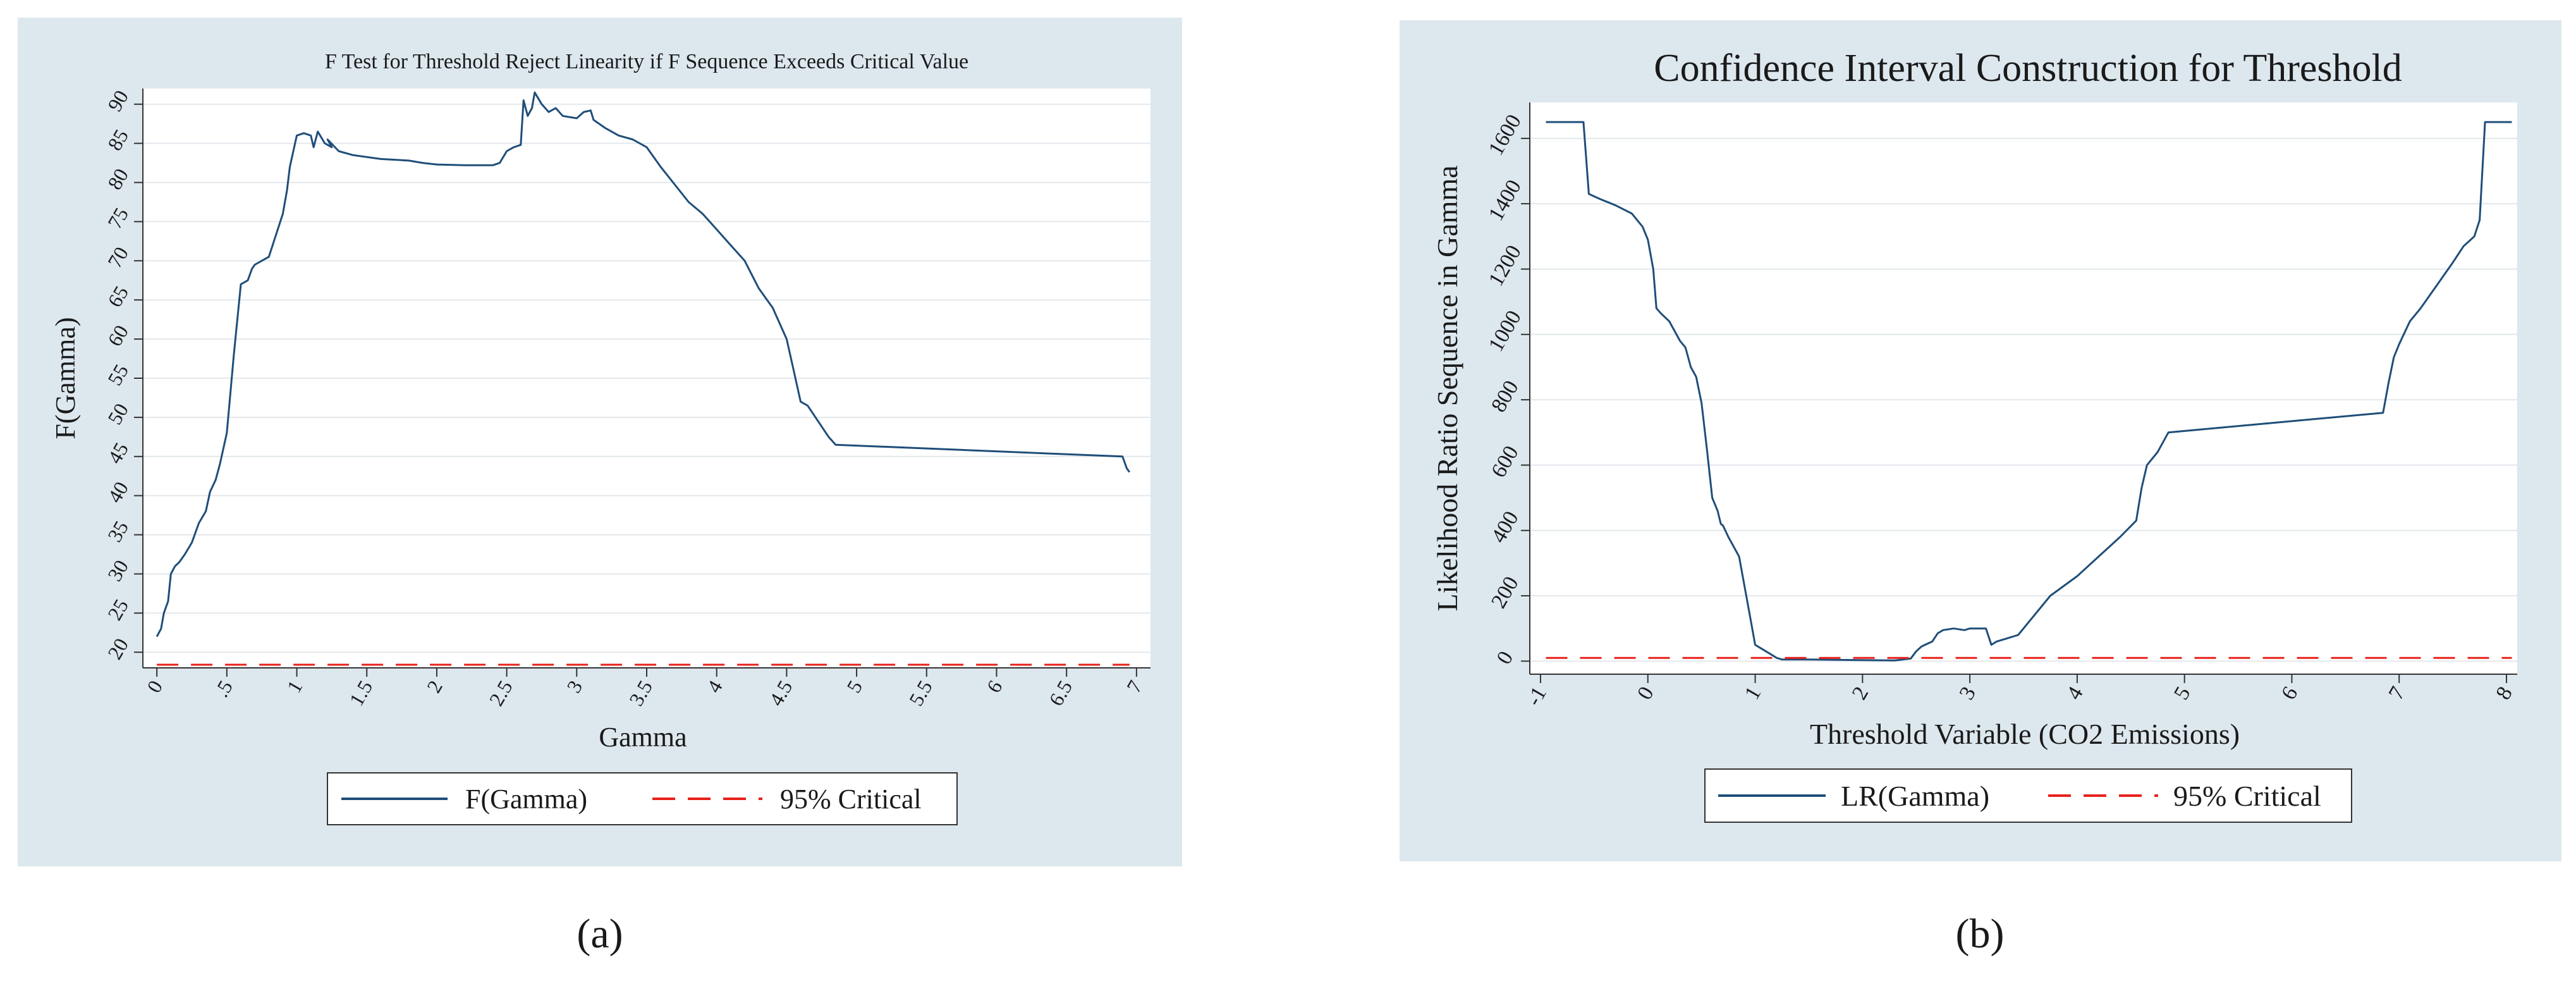  I want to click on panel-a-legend-series-label: F(Gamma), so click(526, 800).